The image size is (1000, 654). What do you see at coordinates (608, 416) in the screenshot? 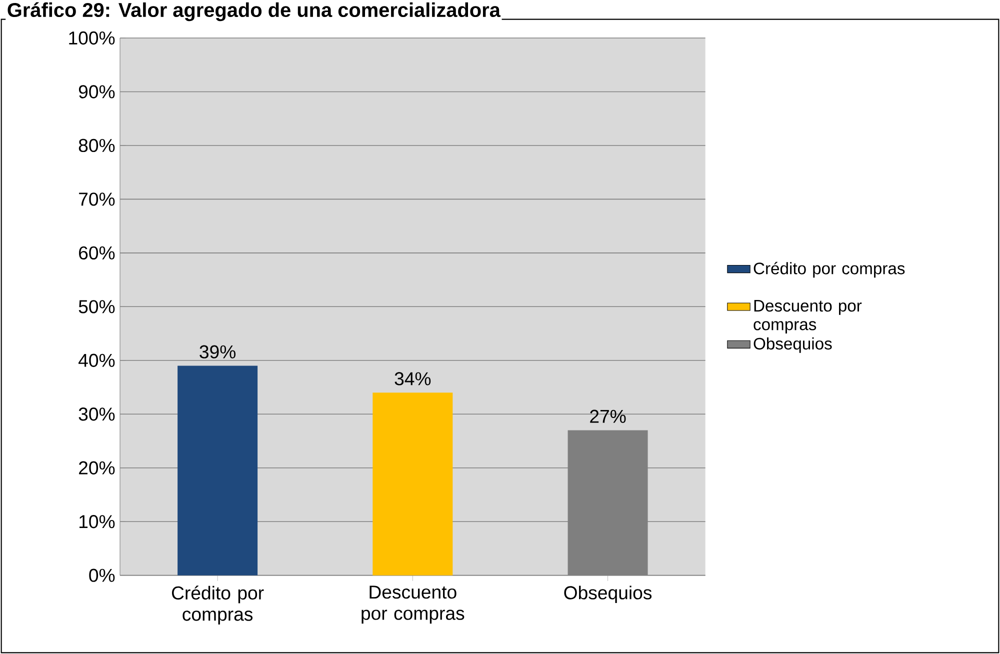
I see `data-label: 27%` at bounding box center [608, 416].